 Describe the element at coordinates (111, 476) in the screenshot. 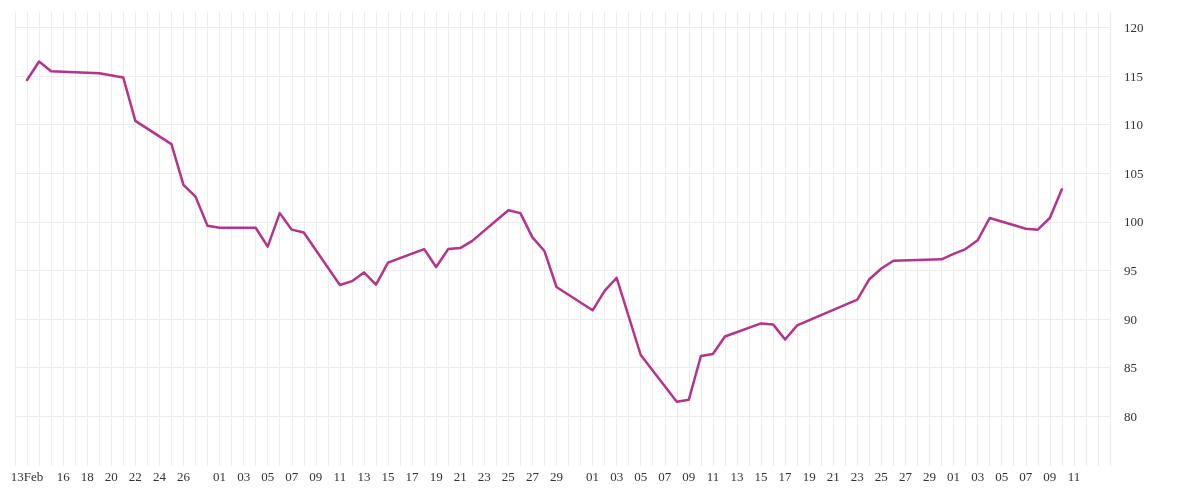

I see `x-tick-label: 20` at that location.